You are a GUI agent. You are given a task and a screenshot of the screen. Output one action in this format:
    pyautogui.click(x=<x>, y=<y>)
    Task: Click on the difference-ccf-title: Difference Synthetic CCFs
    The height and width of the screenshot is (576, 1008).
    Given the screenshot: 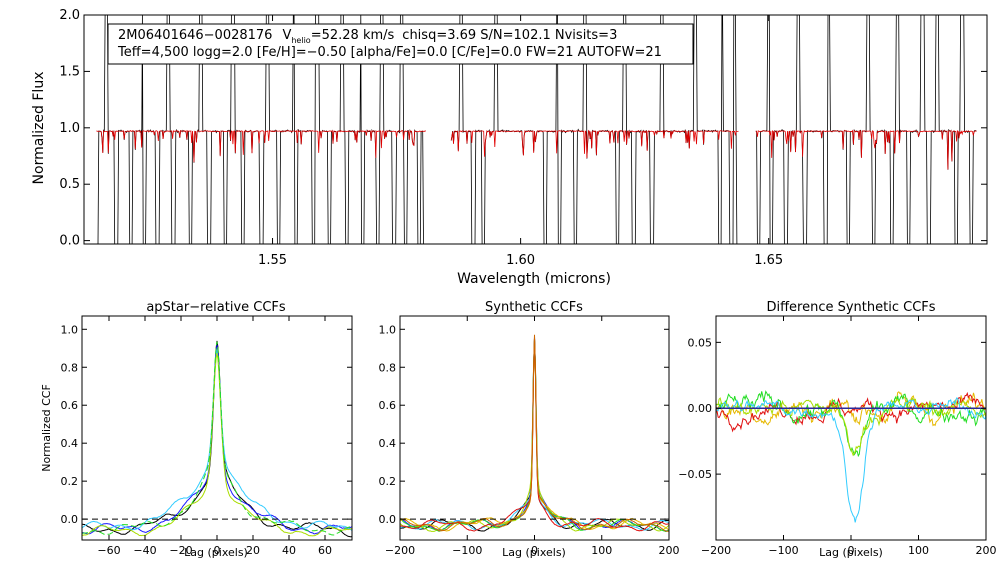 What is the action you would take?
    pyautogui.click(x=850, y=307)
    